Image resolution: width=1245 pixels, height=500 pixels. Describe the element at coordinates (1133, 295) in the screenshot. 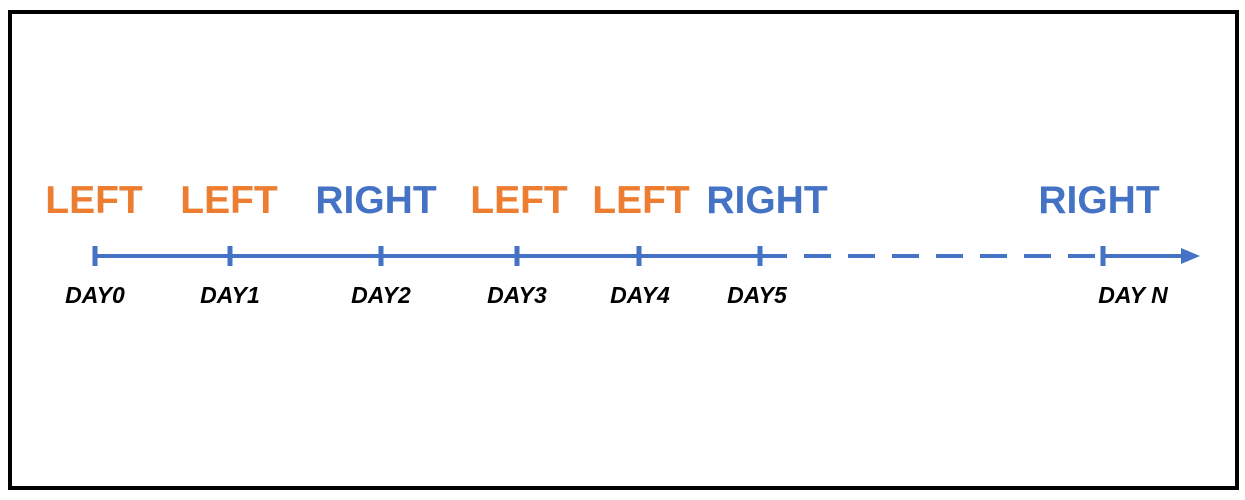

I see `day-label: DAY N` at that location.